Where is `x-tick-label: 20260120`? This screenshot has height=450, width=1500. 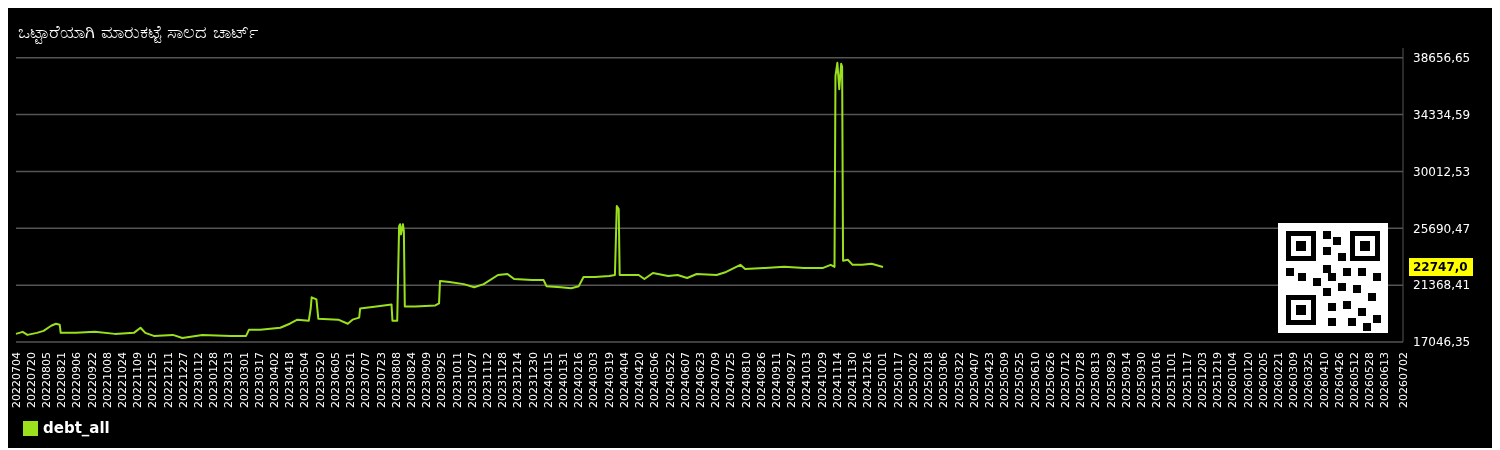
x-tick-label: 20260120 is located at coordinates (1248, 380).